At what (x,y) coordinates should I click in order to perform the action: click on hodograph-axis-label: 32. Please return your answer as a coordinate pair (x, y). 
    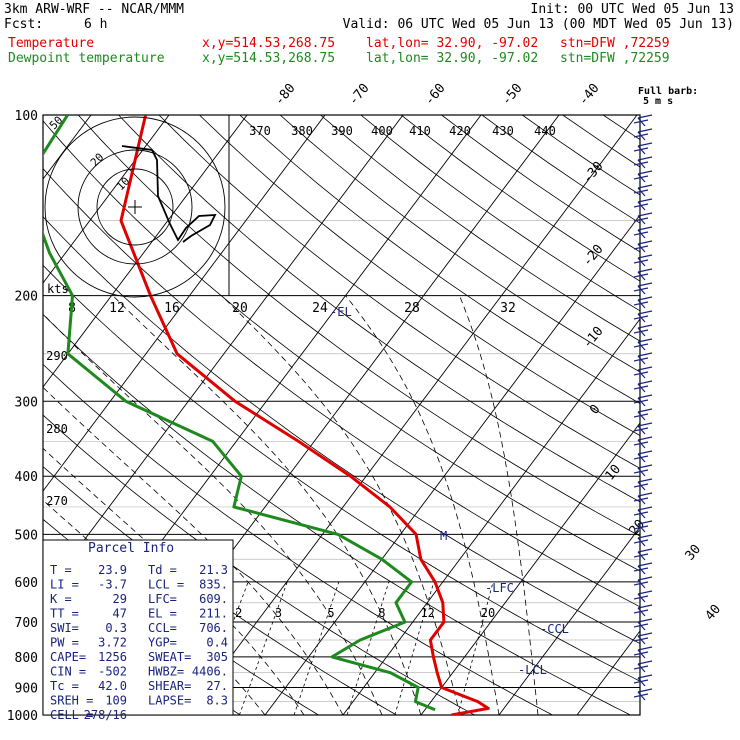
    Looking at the image, I should click on (508, 308).